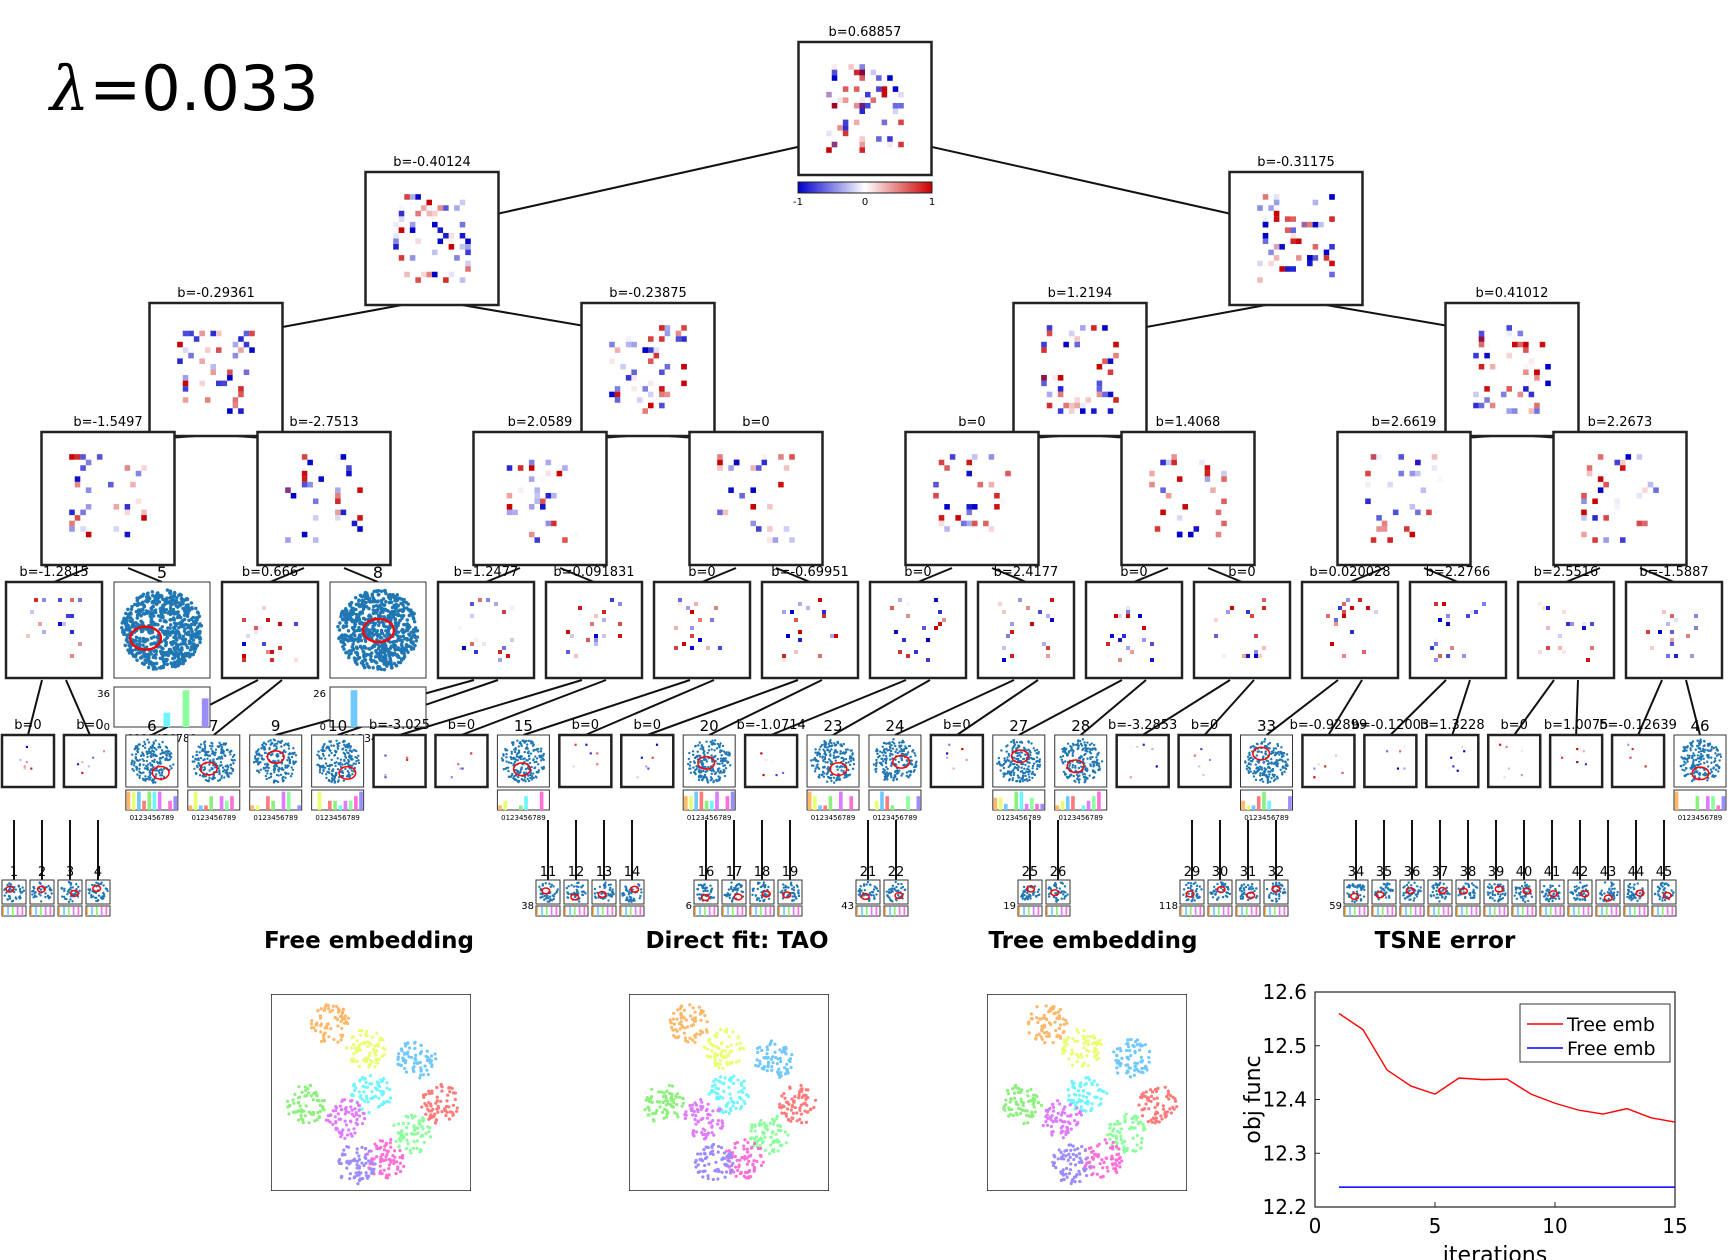 This screenshot has height=1260, width=1730. Describe the element at coordinates (1242, 630) in the screenshot. I see `weight-box-frame` at that location.